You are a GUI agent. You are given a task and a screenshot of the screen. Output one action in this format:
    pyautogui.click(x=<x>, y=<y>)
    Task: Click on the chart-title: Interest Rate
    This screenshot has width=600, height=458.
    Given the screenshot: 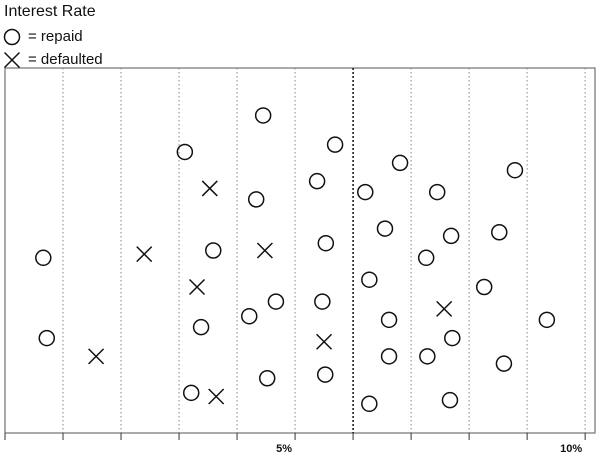 What is the action you would take?
    pyautogui.click(x=50, y=11)
    